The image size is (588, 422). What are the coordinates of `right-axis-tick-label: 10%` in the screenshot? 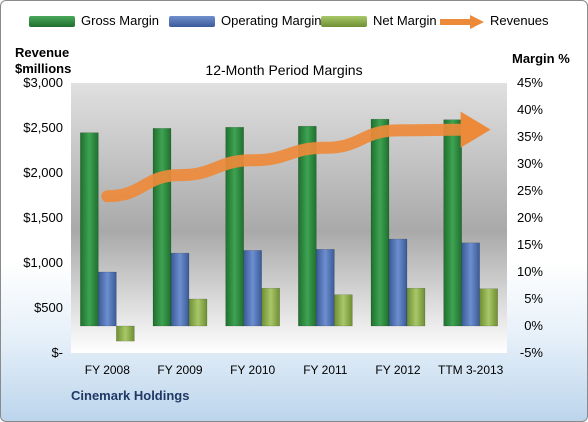 It's located at (530, 271).